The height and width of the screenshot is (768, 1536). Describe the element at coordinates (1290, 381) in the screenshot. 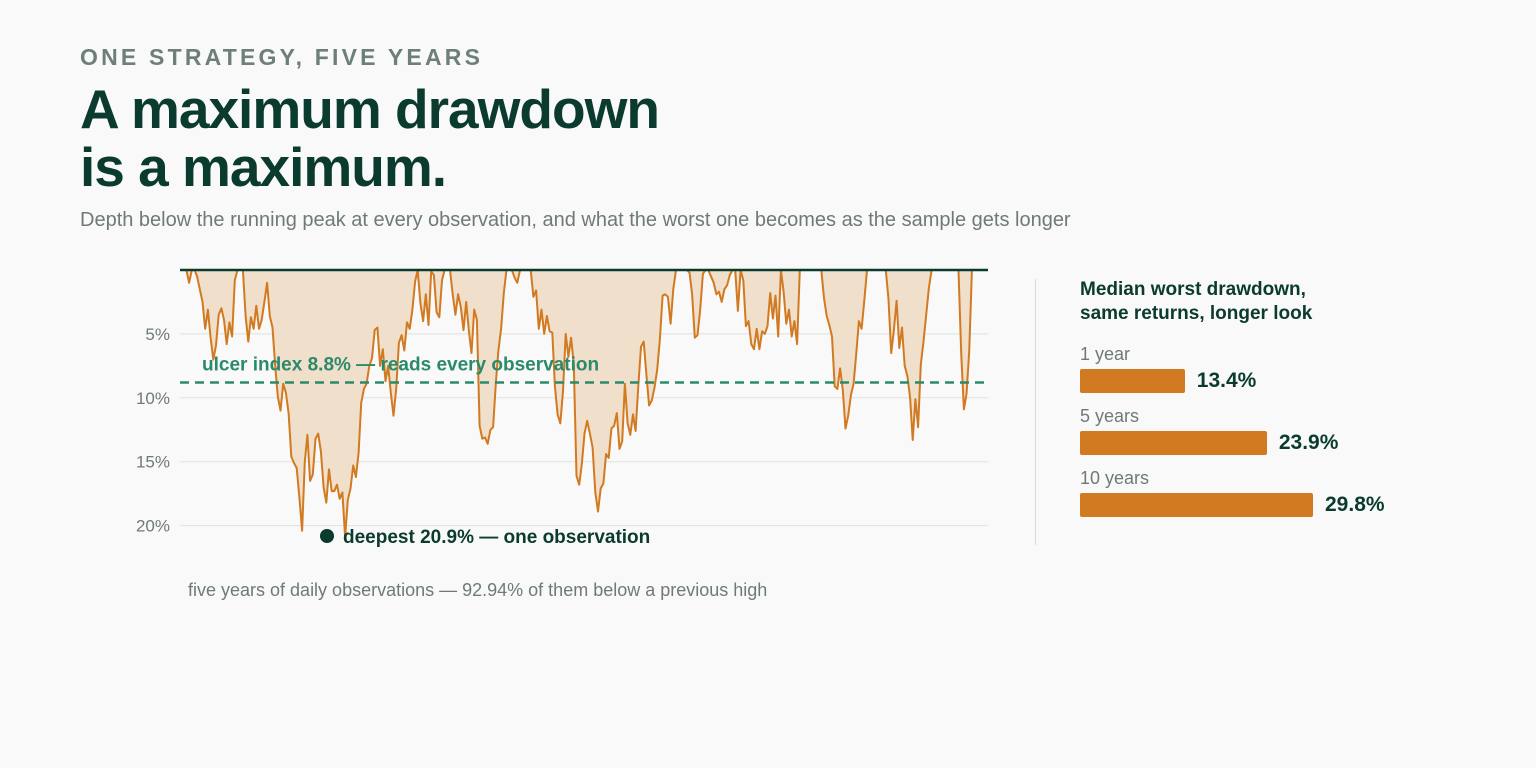

I see `bar-track: 13.4%` at that location.